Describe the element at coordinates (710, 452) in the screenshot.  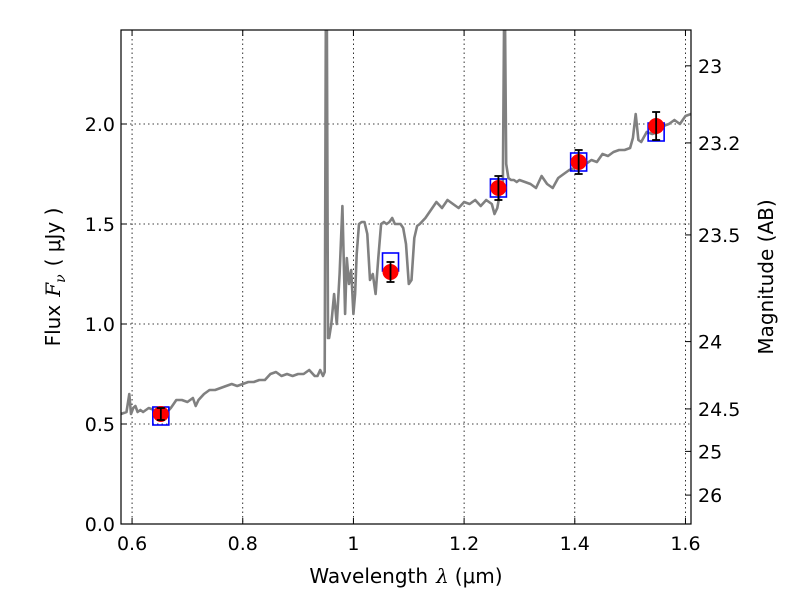
I see `y2-tick-label: 25` at that location.